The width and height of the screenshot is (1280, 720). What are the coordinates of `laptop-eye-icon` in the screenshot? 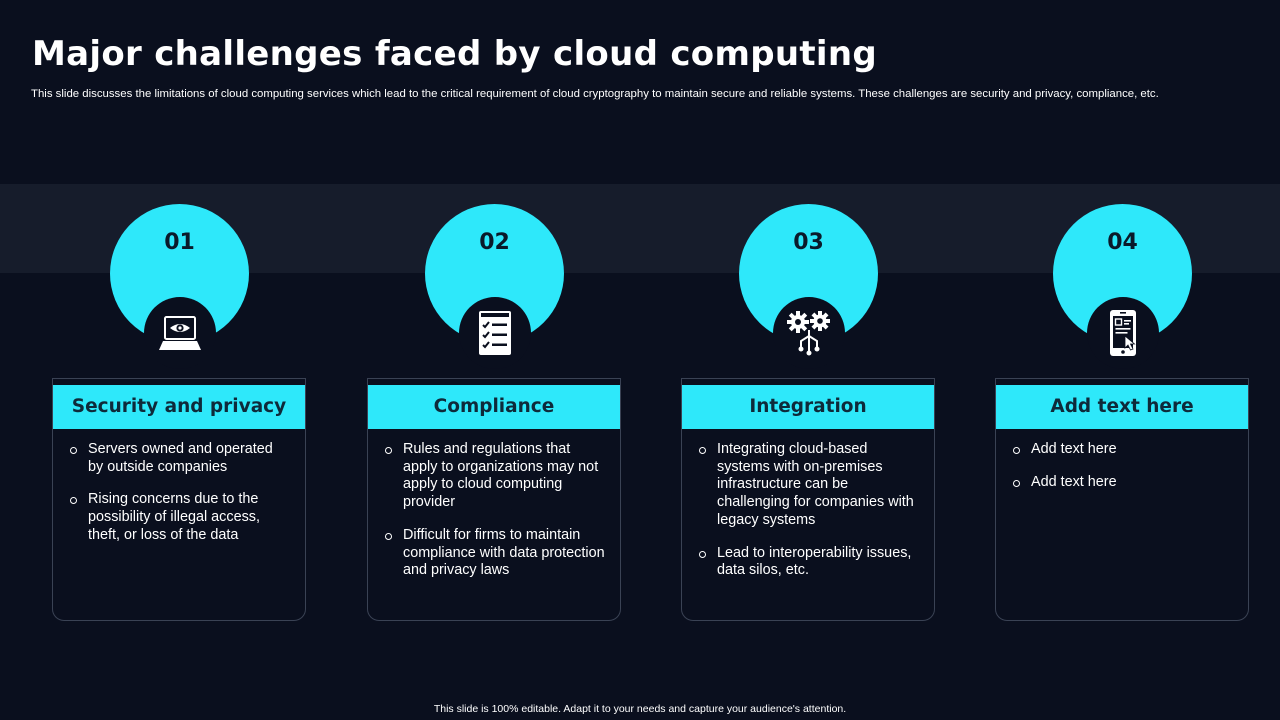 It's located at (180, 333).